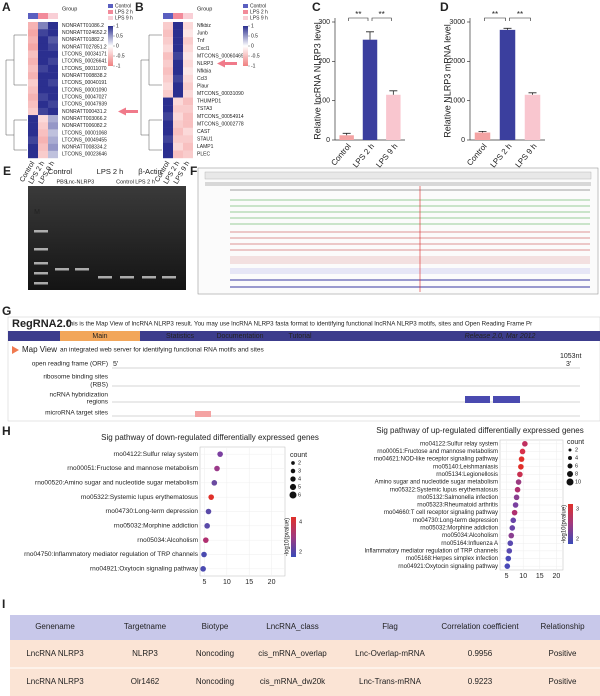 This screenshot has width=600, height=696. What do you see at coordinates (193, 171) in the screenshot?
I see `panel-letter: F` at bounding box center [193, 171].